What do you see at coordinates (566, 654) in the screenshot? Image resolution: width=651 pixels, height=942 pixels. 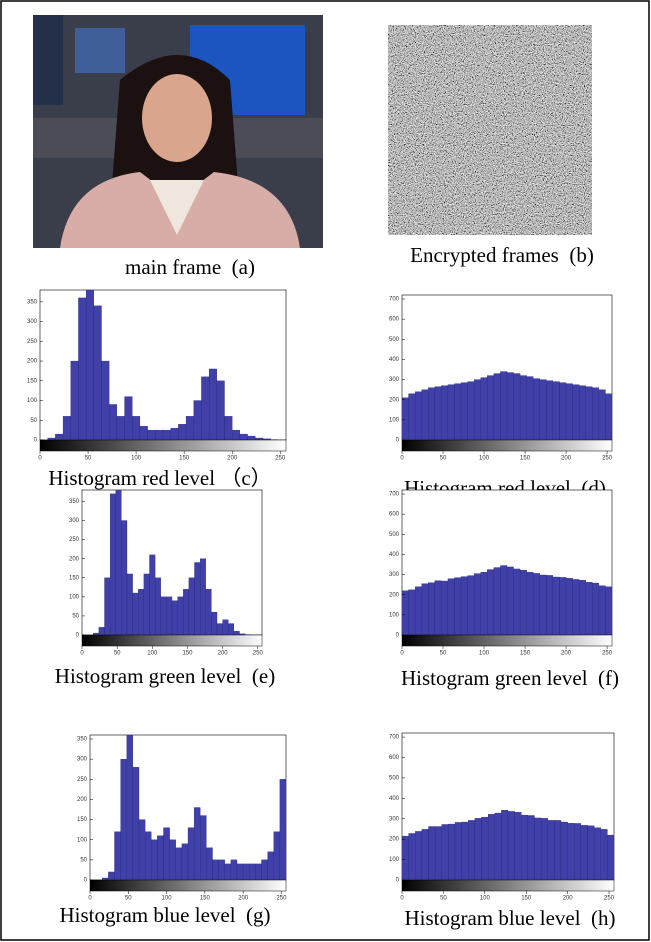 I see `x-tick-label: 200` at bounding box center [566, 654].